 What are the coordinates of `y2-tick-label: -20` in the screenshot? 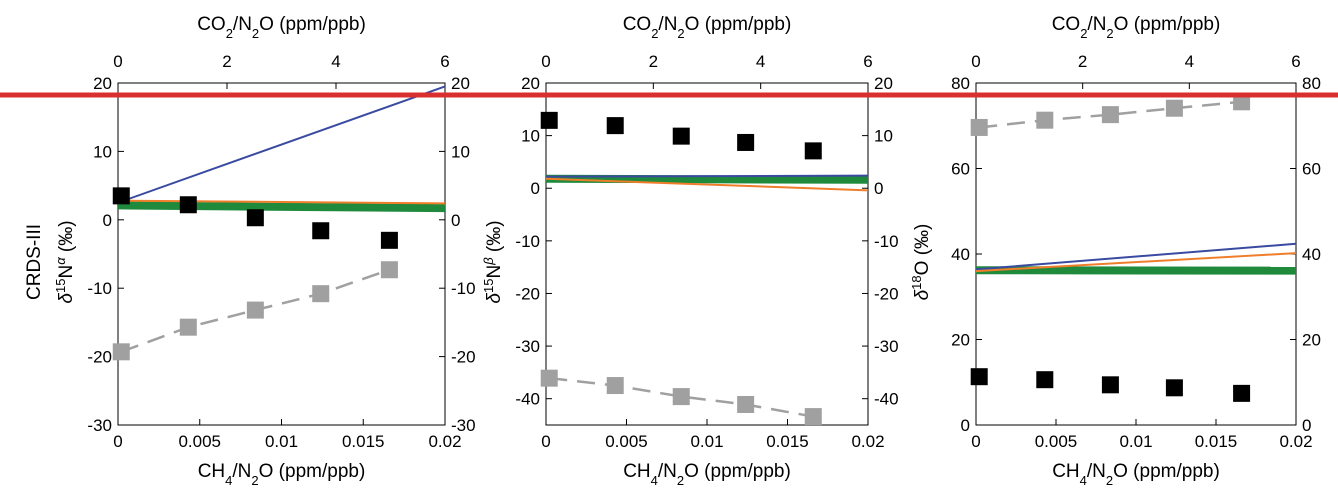 It's located at (463, 357).